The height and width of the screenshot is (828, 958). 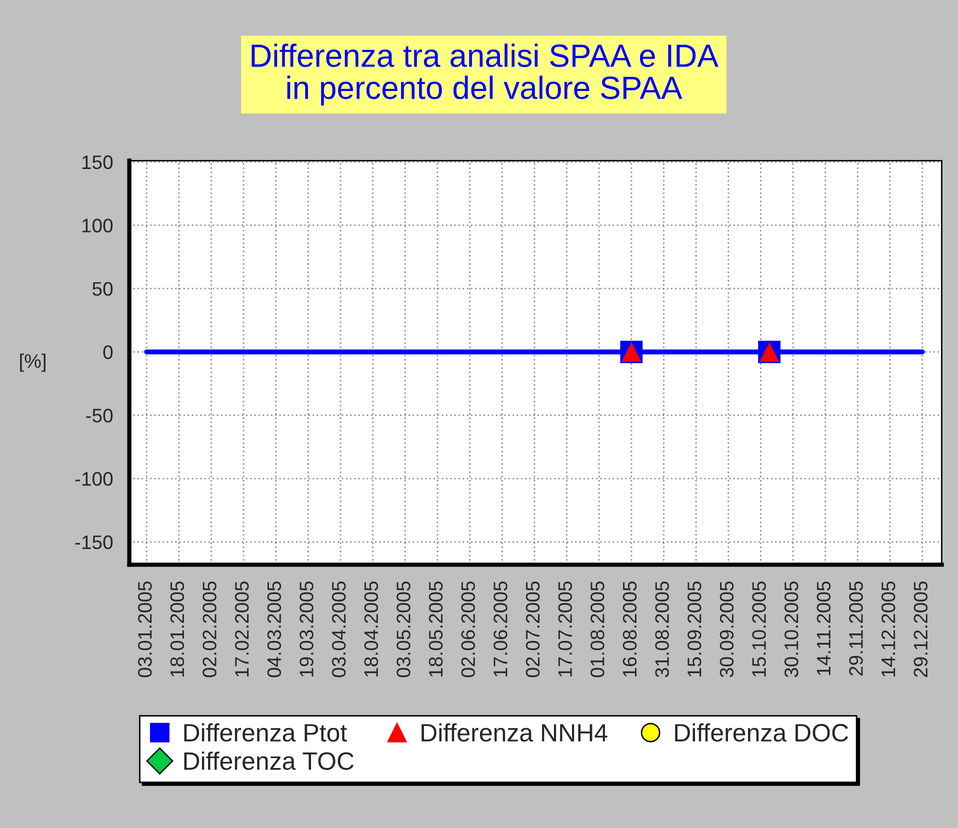 What do you see at coordinates (501, 628) in the screenshot?
I see `x-tick-label: 17.06.2005` at bounding box center [501, 628].